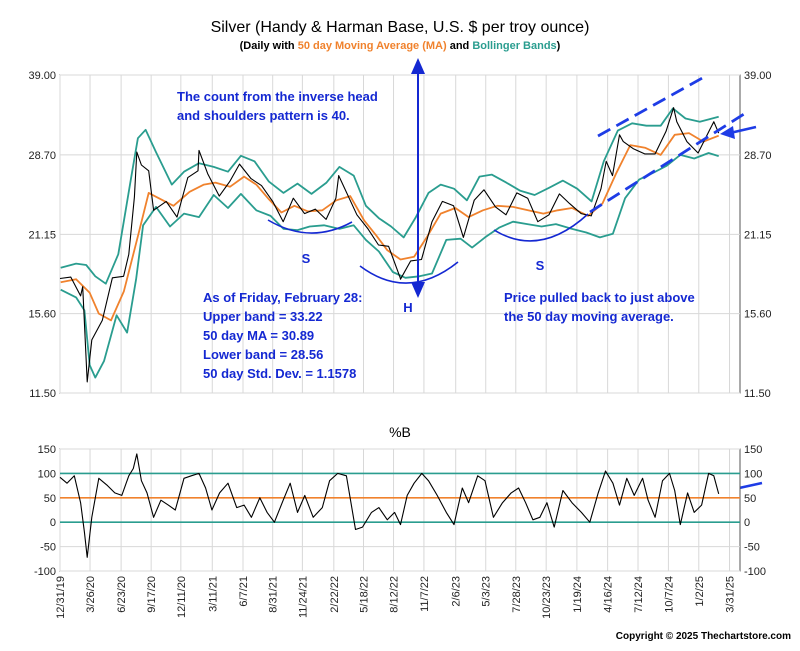 The height and width of the screenshot is (651, 800). What do you see at coordinates (750, 499) in the screenshot?
I see `pctb-ytick-right: 50` at bounding box center [750, 499].